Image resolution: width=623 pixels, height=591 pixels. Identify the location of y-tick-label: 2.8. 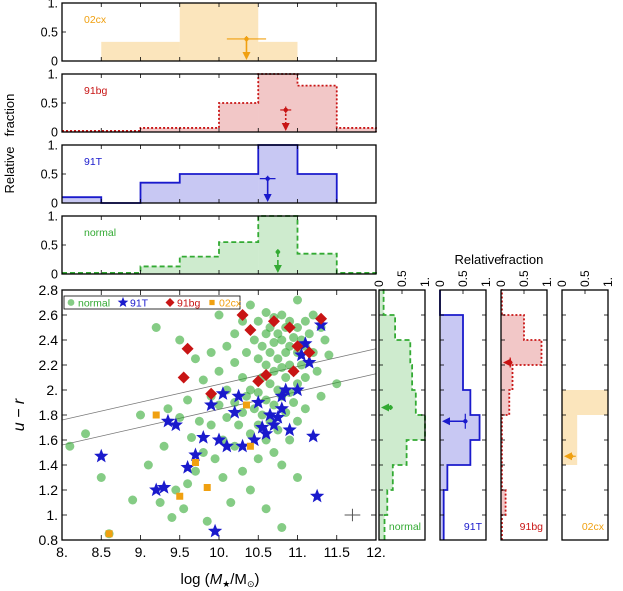
(49, 290).